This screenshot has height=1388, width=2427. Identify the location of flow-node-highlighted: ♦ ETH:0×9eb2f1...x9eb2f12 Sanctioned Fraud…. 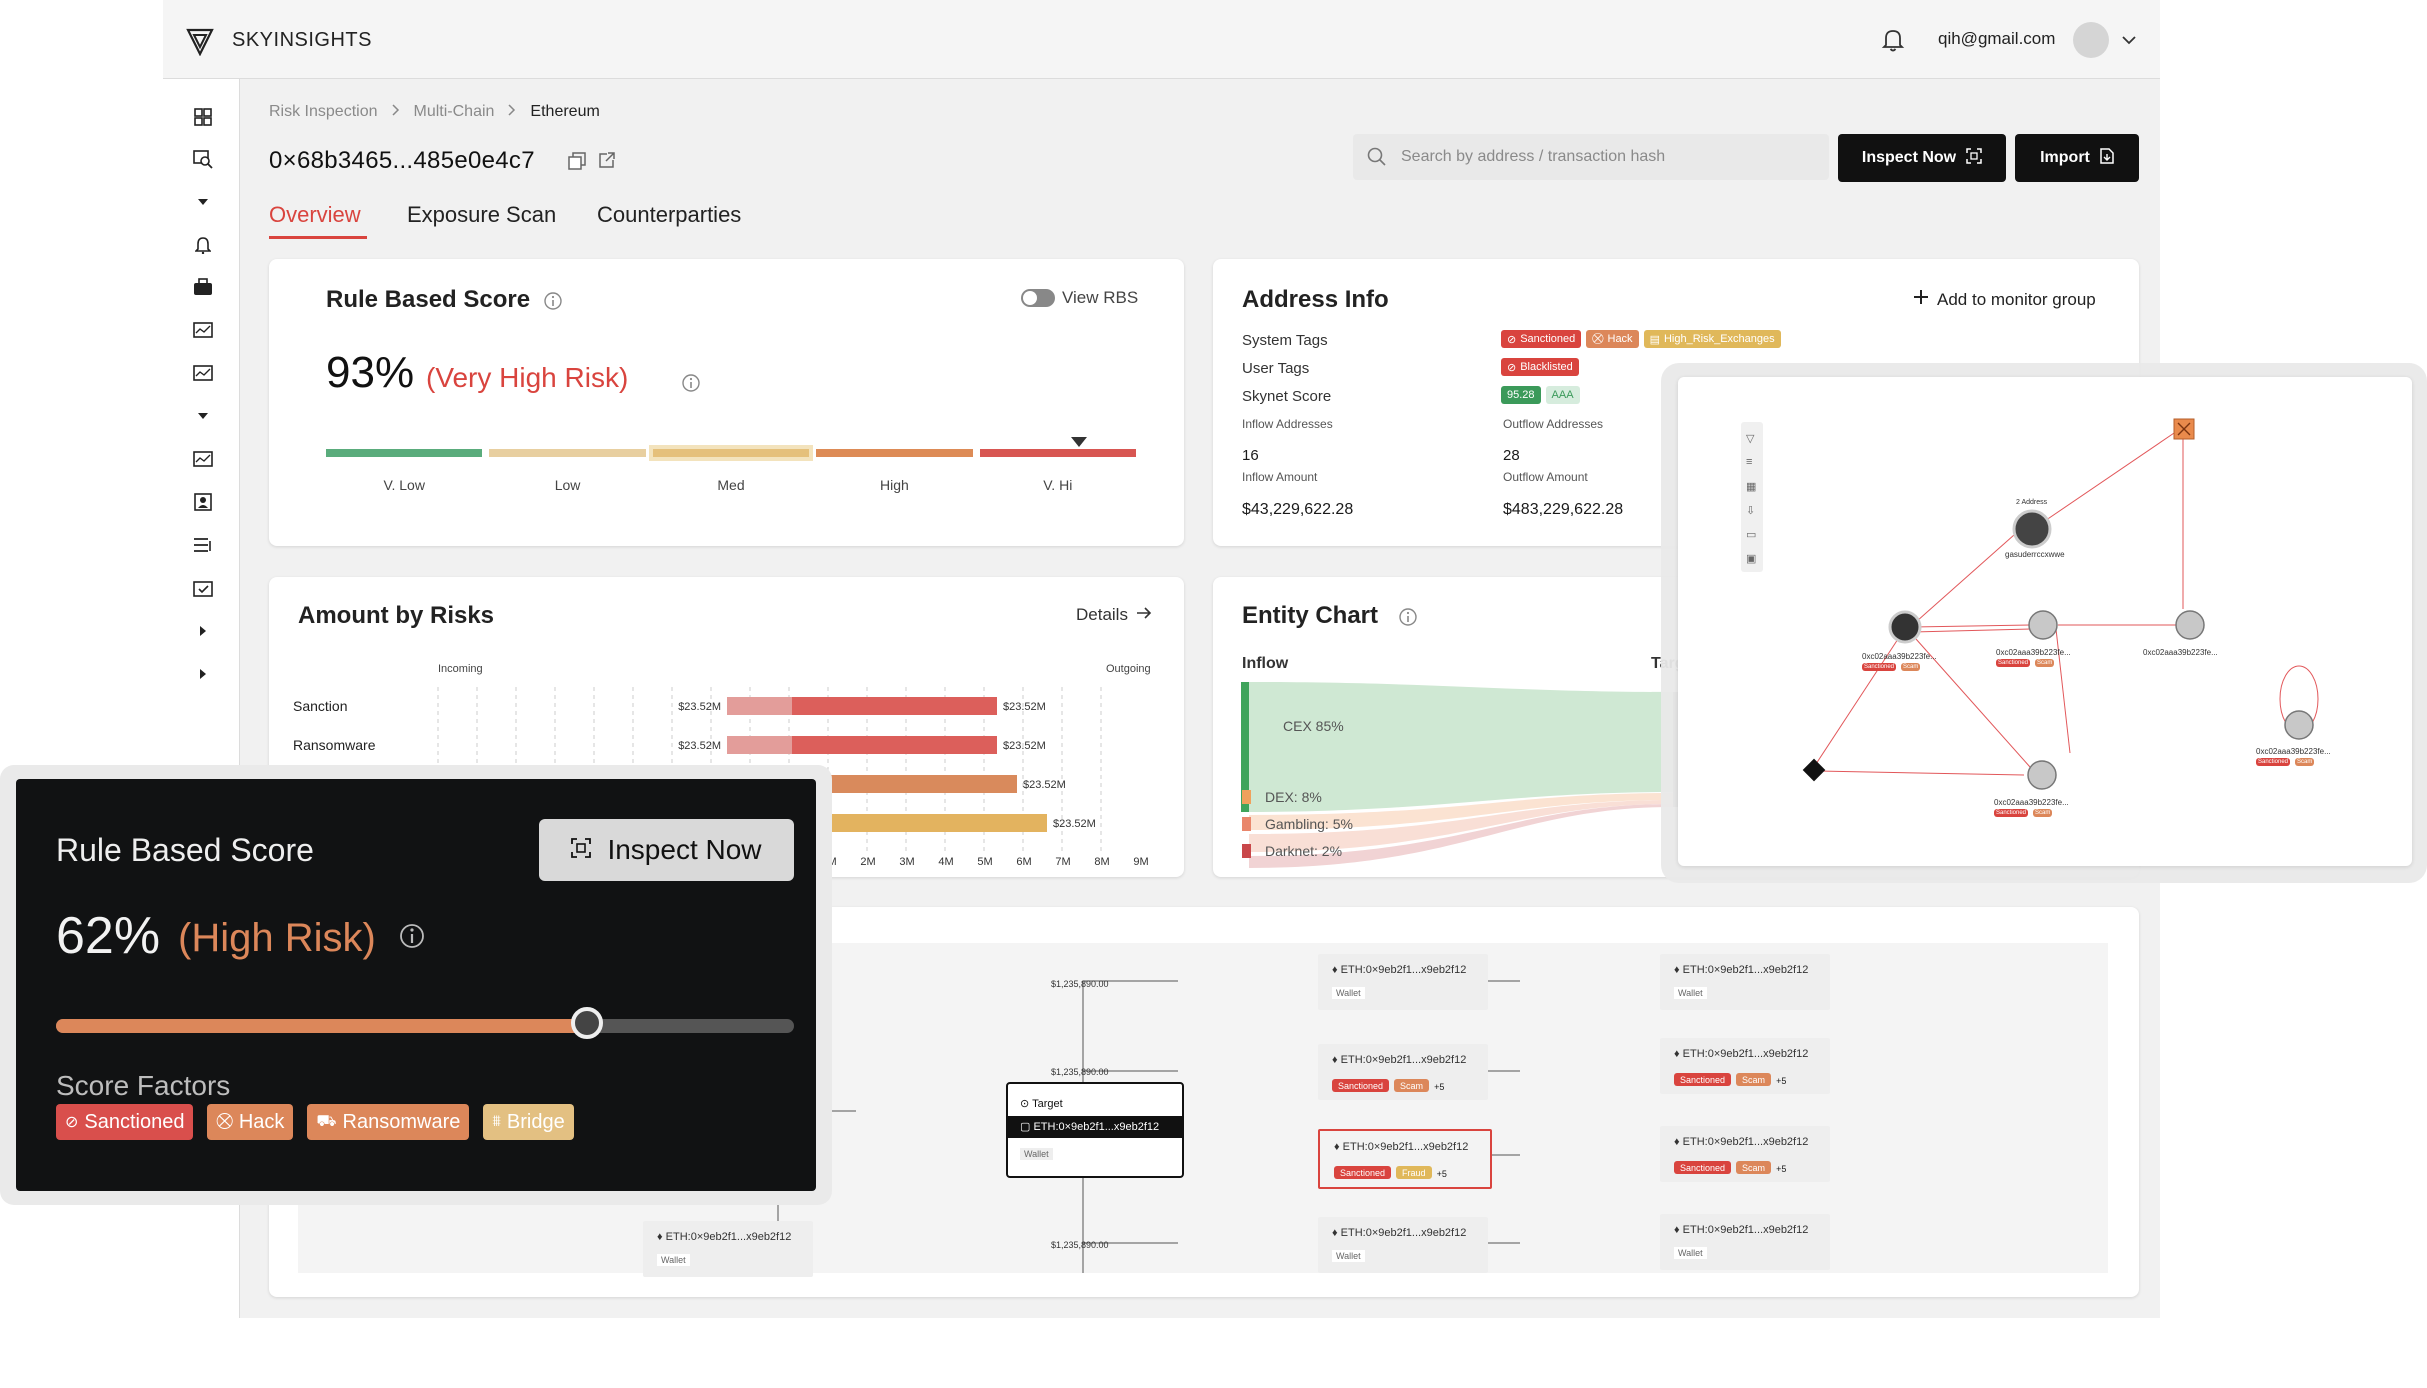
(1405, 1159).